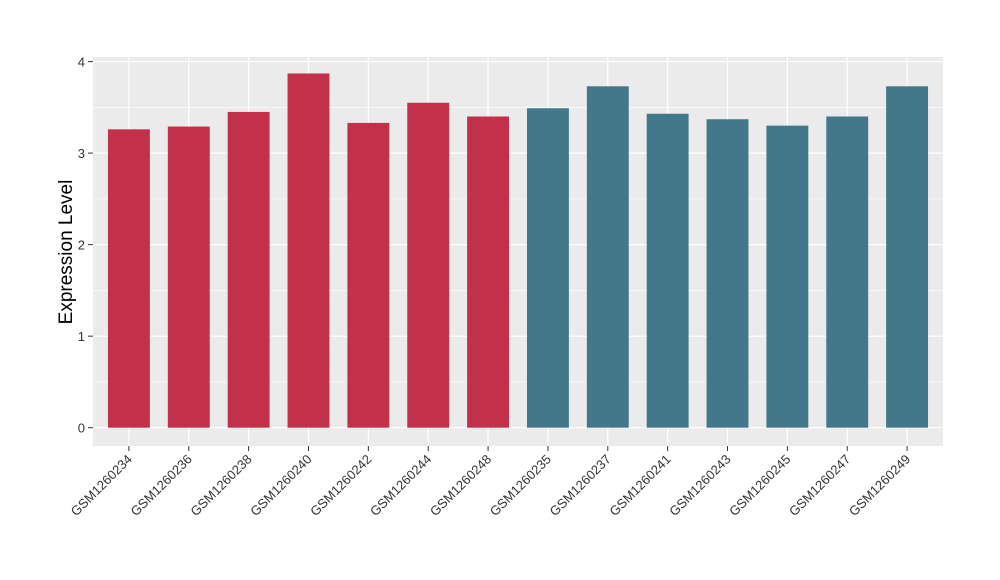  Describe the element at coordinates (101, 485) in the screenshot. I see `x-tick-label: GSM1260234` at that location.